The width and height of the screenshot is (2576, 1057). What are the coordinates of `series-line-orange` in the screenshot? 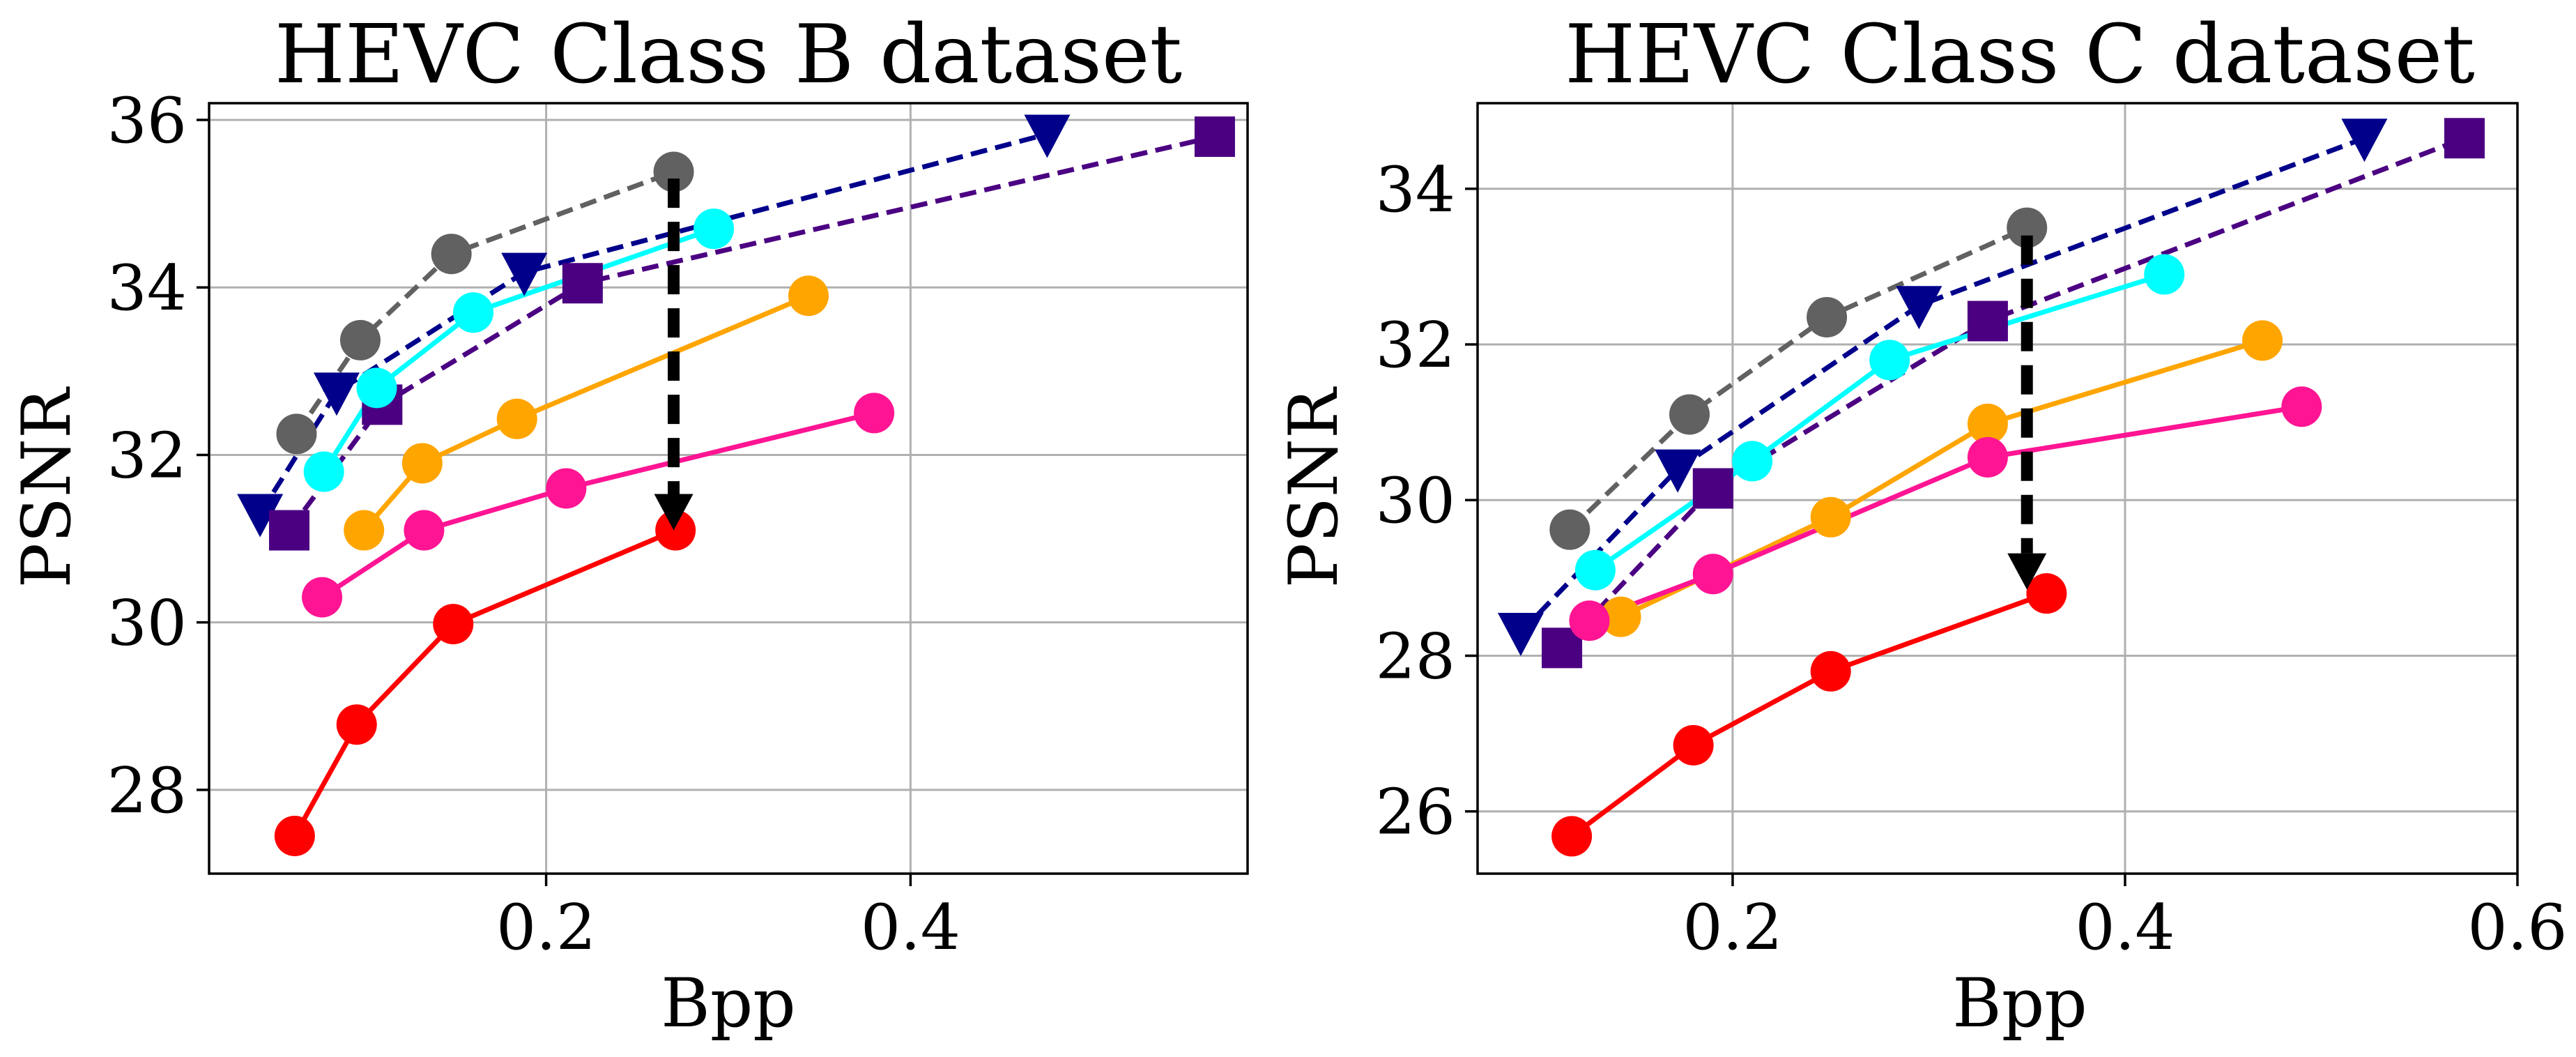 It's located at (586, 413).